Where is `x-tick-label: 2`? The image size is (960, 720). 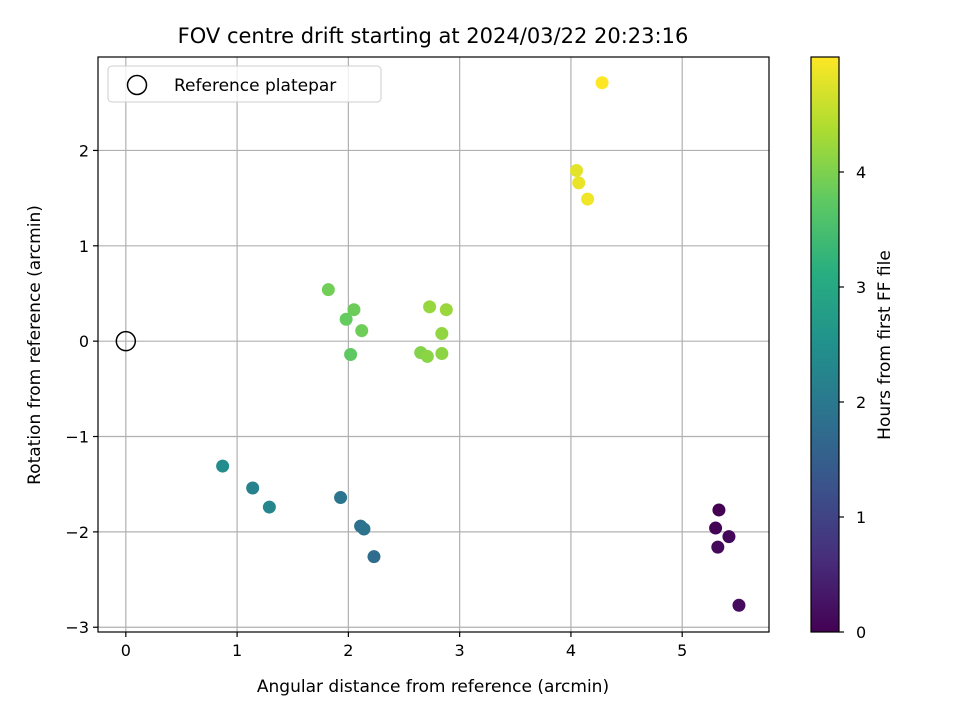 x-tick-label: 2 is located at coordinates (348, 650).